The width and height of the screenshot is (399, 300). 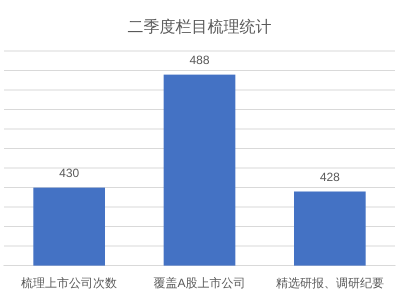 What do you see at coordinates (199, 59) in the screenshot?
I see `data-label: 488` at bounding box center [199, 59].